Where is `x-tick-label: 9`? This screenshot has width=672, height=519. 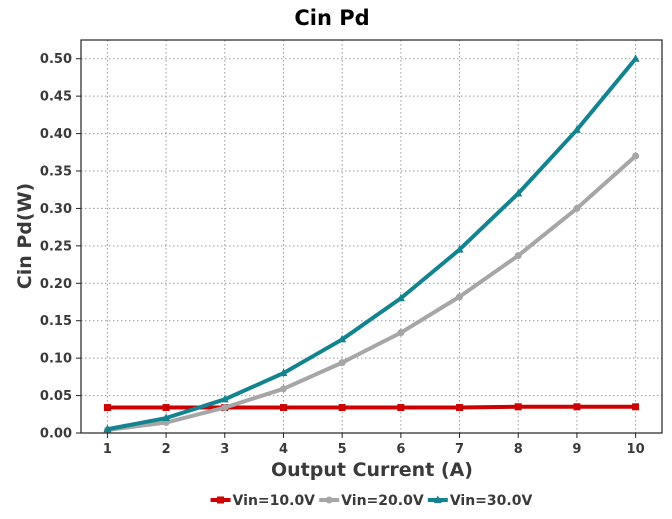
x-tick-label: 9 is located at coordinates (576, 449).